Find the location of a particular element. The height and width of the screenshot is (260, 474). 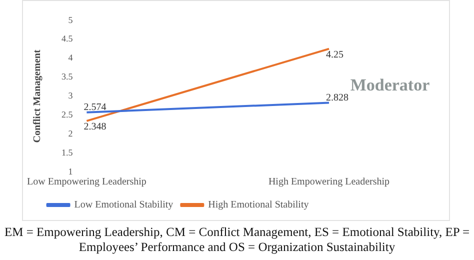

y-tick-label: 2.5 is located at coordinates (67, 115).